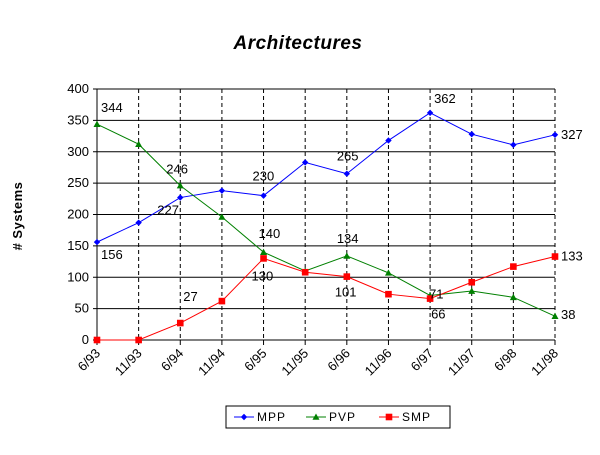  What do you see at coordinates (78, 151) in the screenshot?
I see `y-tick-label: 300` at bounding box center [78, 151].